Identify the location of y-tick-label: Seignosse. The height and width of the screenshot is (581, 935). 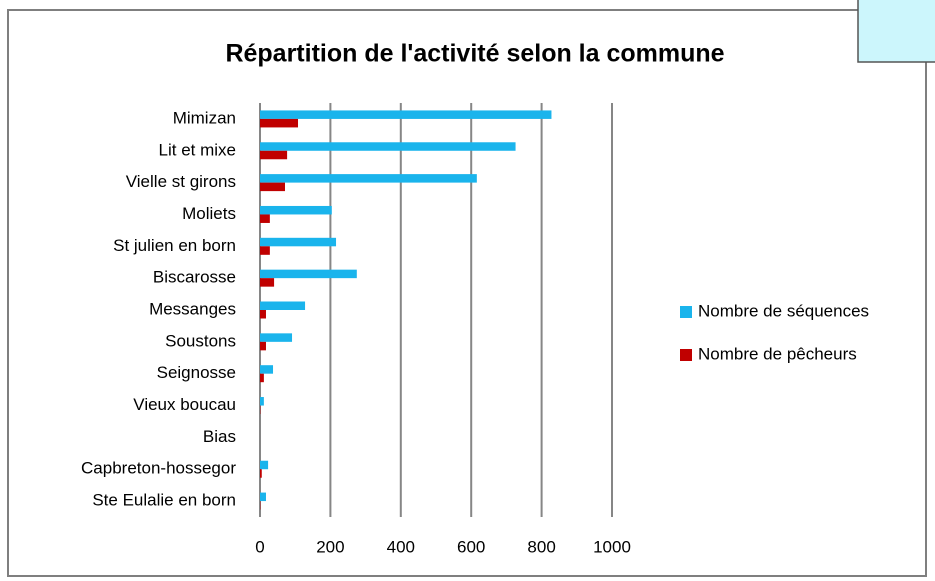
(196, 372).